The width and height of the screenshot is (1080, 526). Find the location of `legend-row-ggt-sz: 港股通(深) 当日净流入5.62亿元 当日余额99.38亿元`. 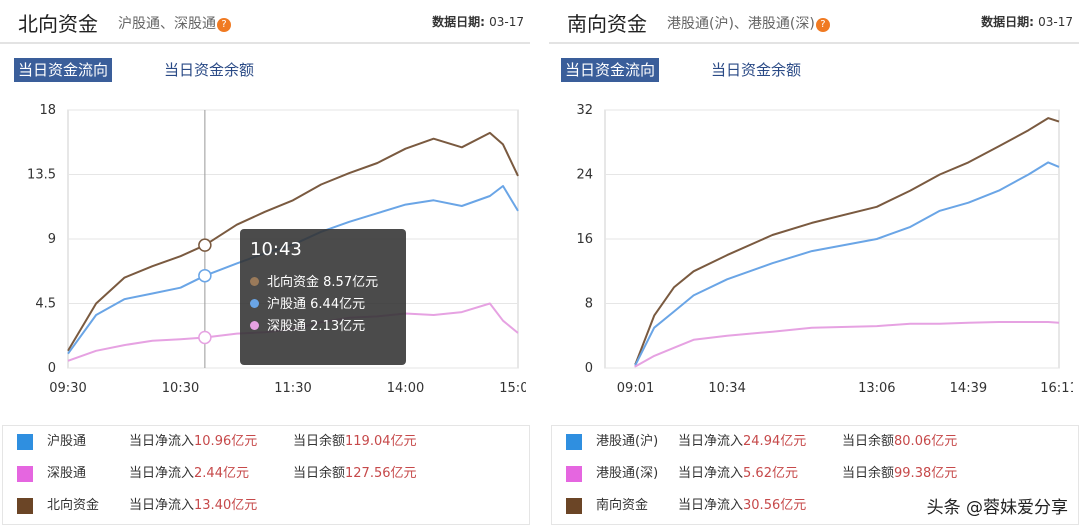

legend-row-ggt-sz: 港股通(深) 当日净流入5.62亿元 当日余额99.38亿元 is located at coordinates (815, 474).